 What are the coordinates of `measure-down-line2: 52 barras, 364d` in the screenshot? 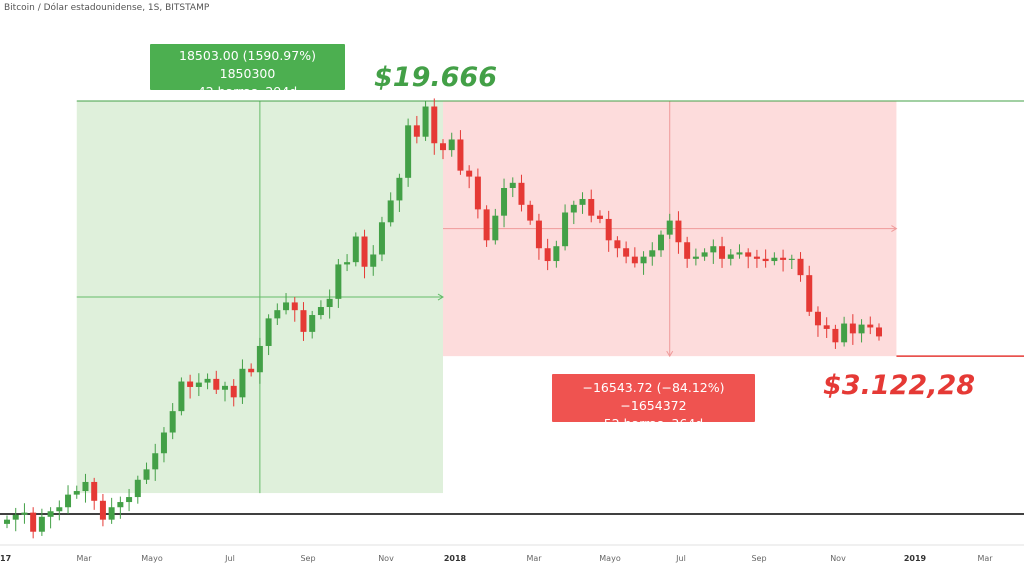 It's located at (653, 423).